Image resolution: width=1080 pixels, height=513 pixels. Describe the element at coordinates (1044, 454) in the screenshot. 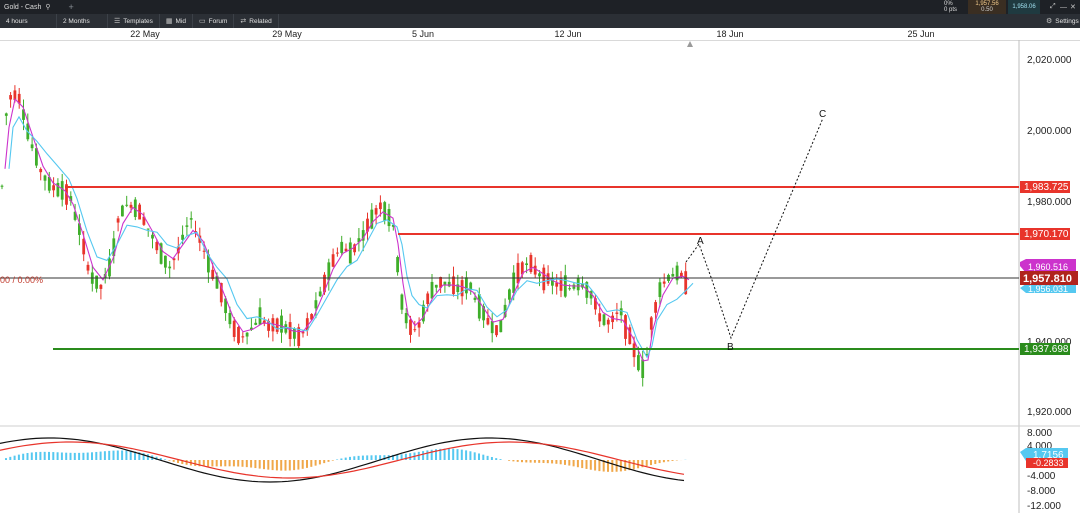

I see `macd-value-tag` at that location.